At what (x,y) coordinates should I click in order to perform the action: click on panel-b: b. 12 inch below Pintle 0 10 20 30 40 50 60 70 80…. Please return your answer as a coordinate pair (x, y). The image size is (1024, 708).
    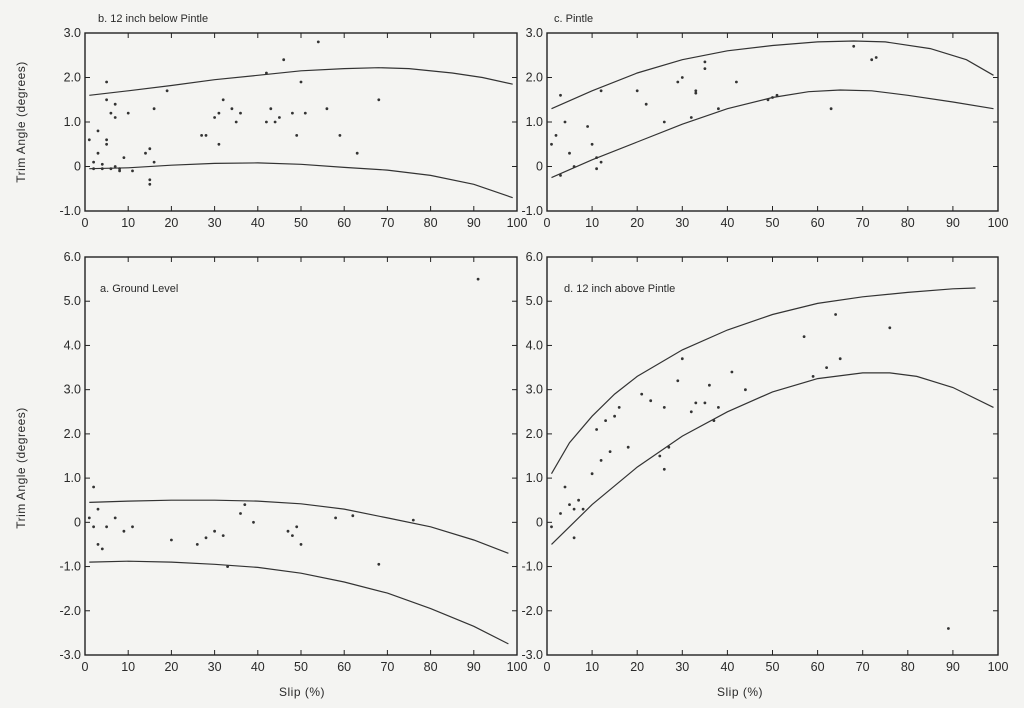
    Looking at the image, I should click on (293, 121).